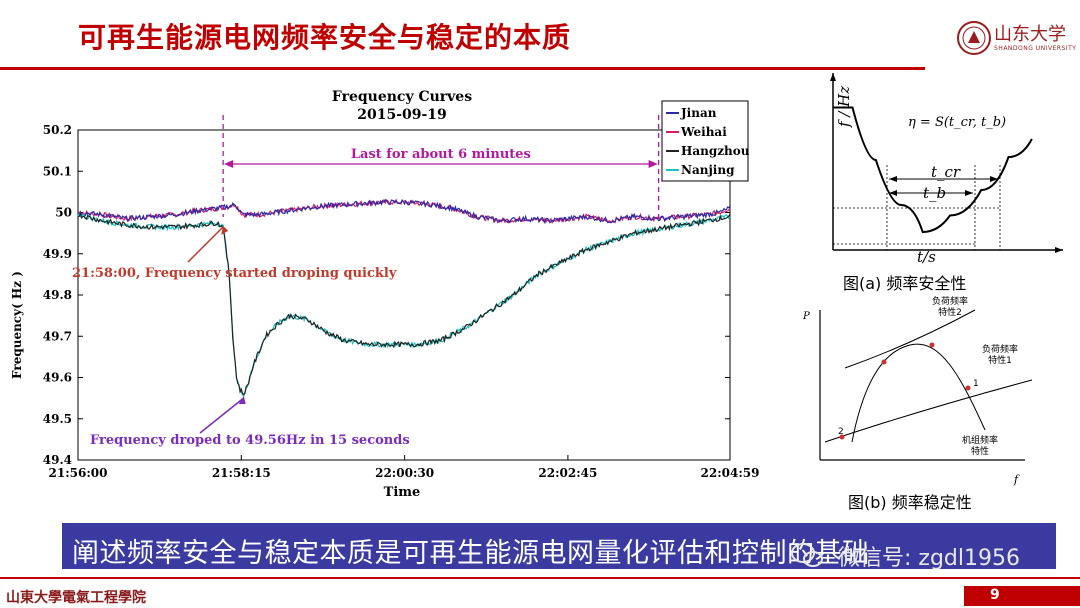 The width and height of the screenshot is (1080, 608). I want to click on logo-subtext: SHANDONG UNIVERSITY, so click(1035, 48).